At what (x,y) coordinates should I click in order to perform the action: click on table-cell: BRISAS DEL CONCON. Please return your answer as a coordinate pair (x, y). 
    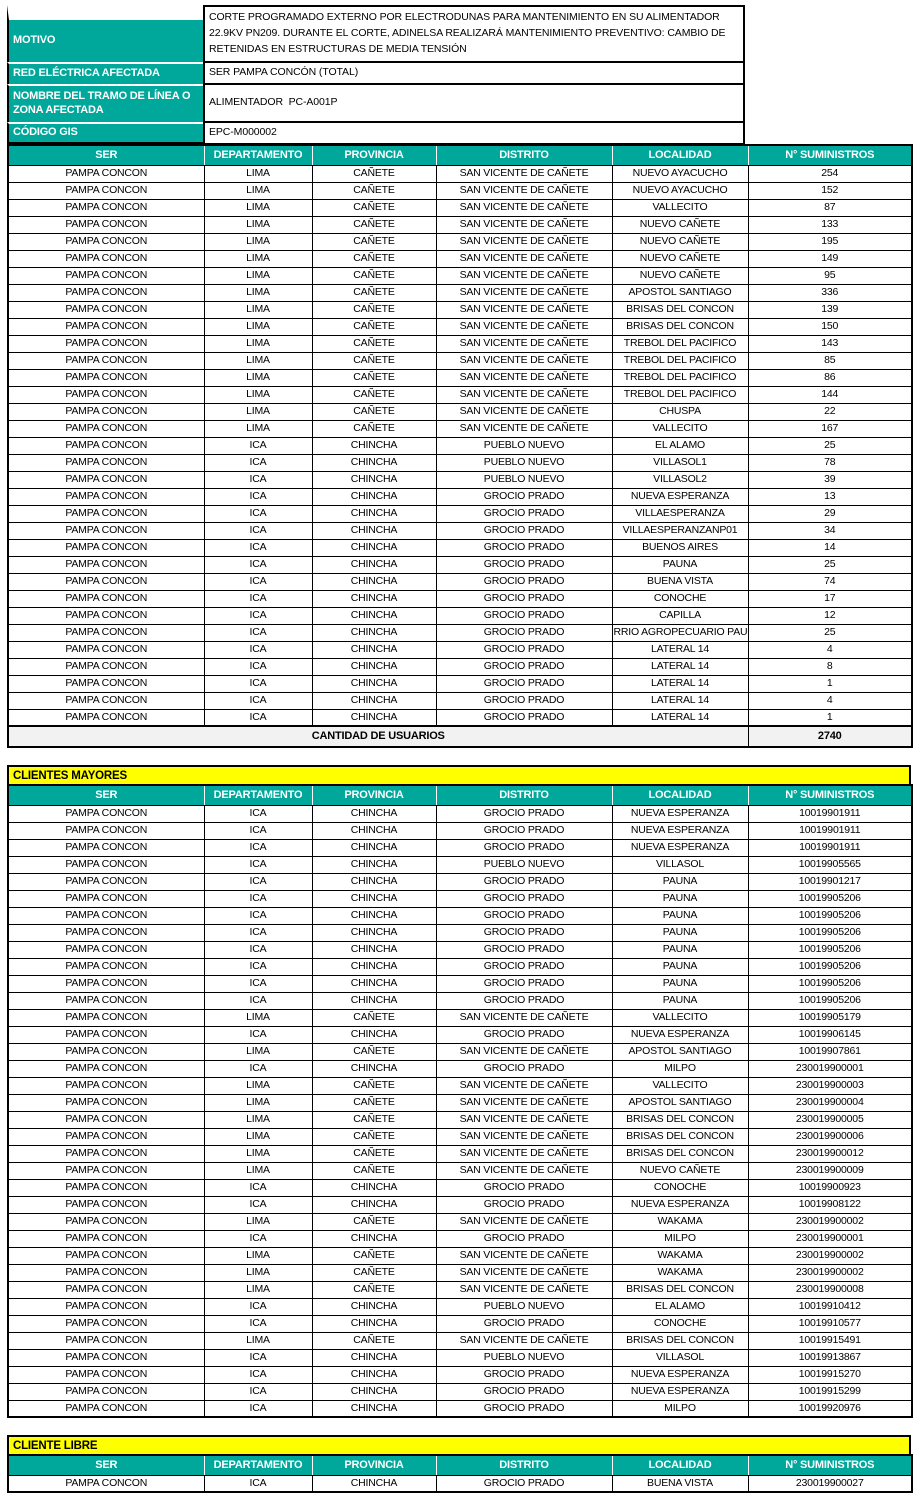
    Looking at the image, I should click on (680, 326).